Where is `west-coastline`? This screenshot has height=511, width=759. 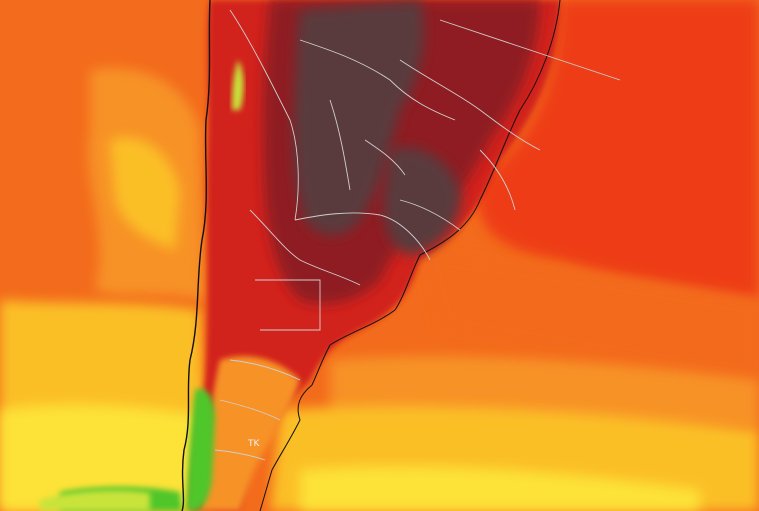 west-coastline is located at coordinates (196, 255).